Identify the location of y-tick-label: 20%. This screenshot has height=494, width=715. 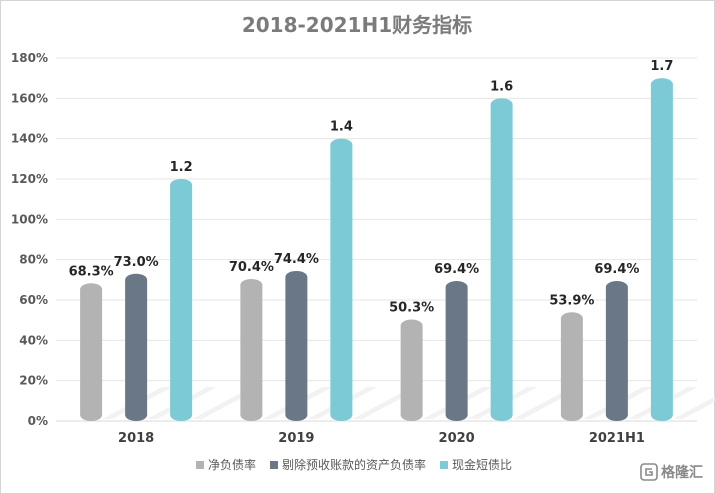
(33, 381).